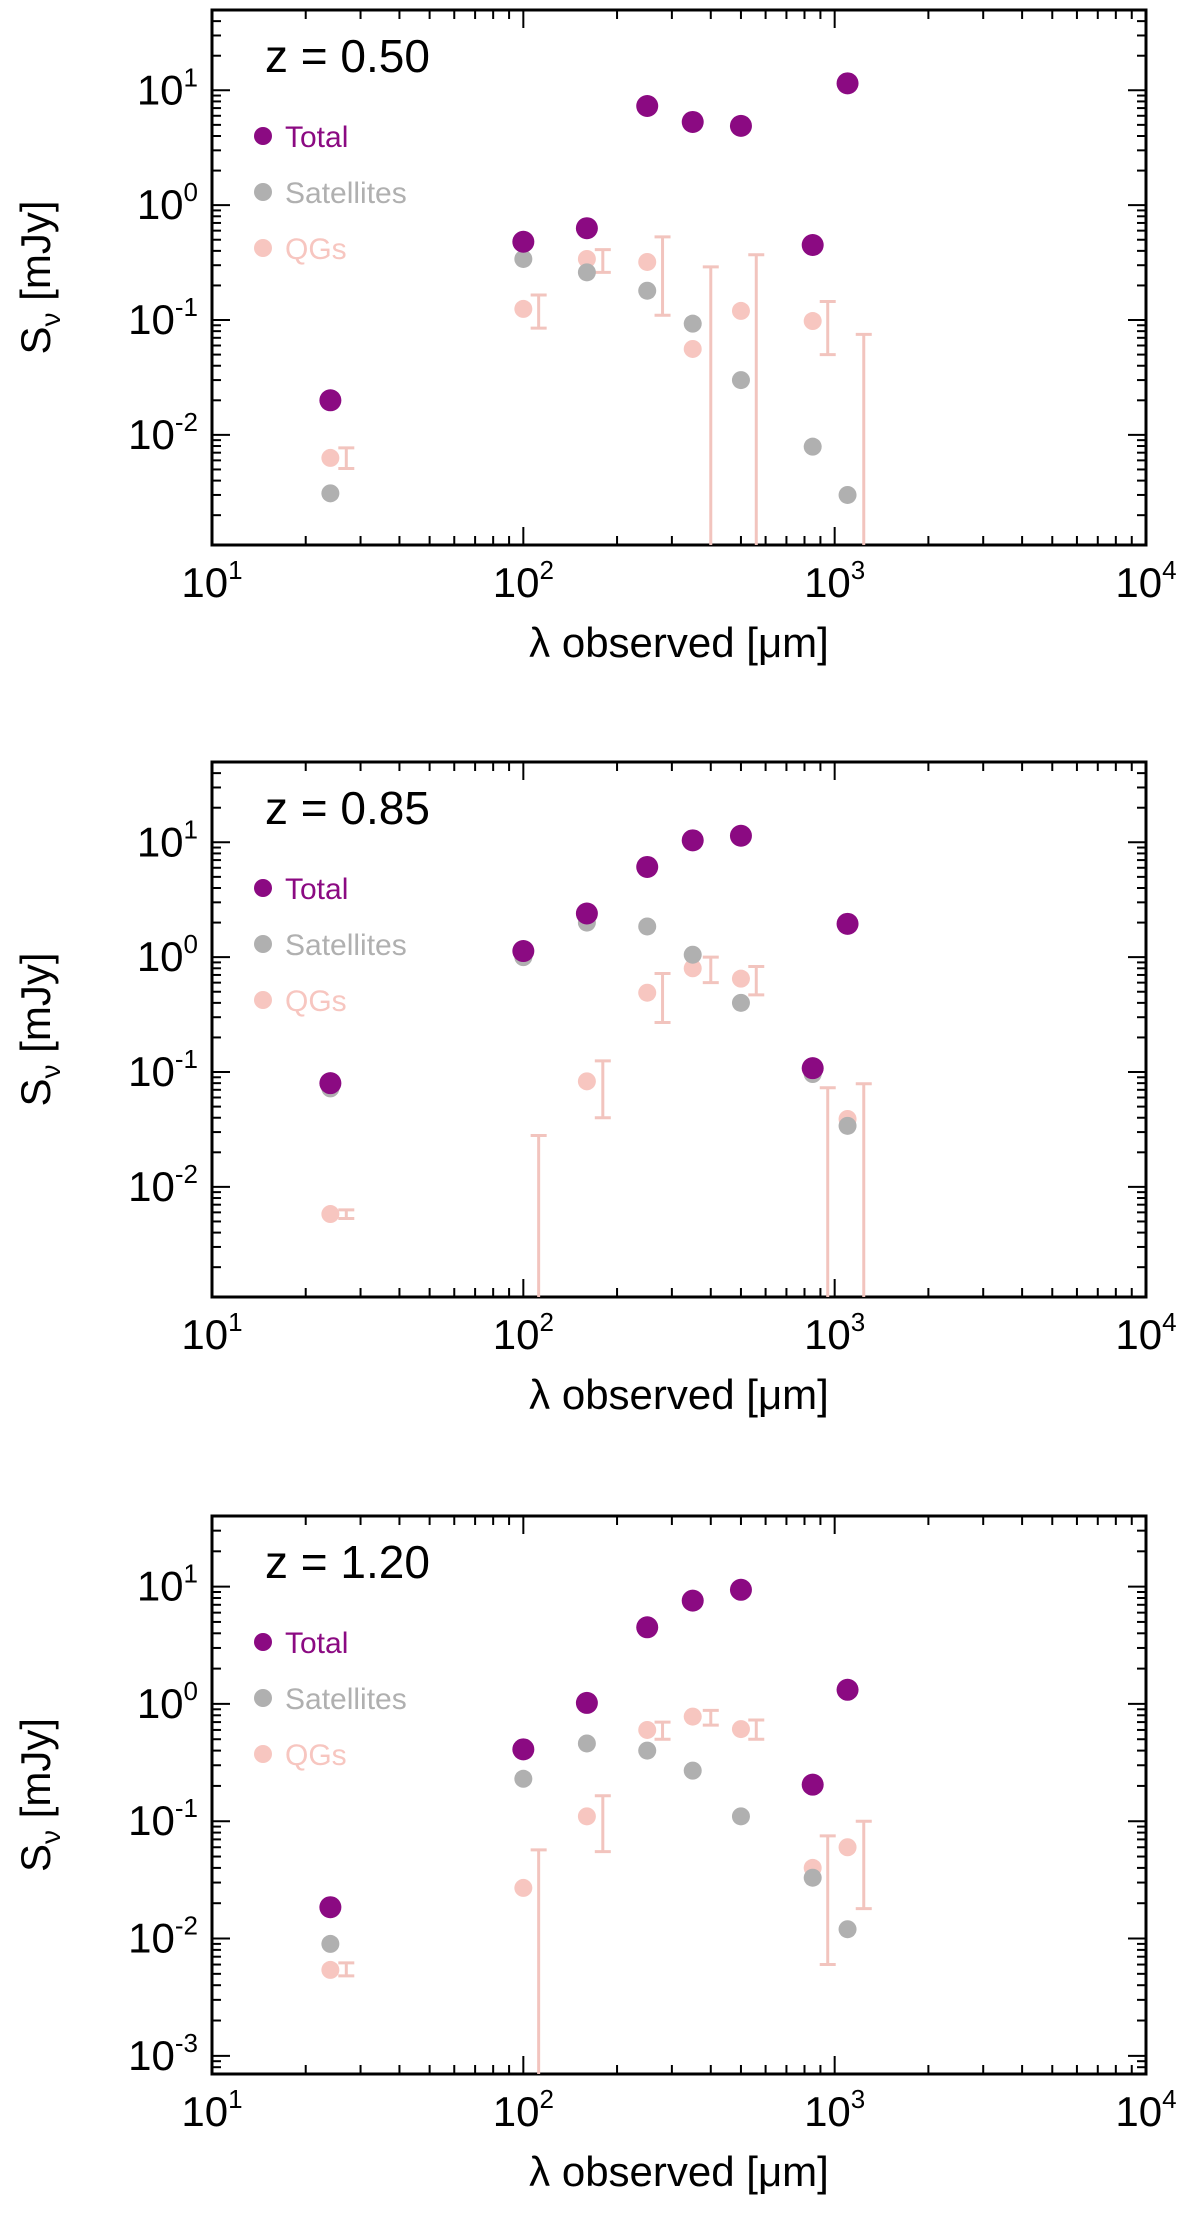  I want to click on panel-title: z = 1.20, so click(347, 1562).